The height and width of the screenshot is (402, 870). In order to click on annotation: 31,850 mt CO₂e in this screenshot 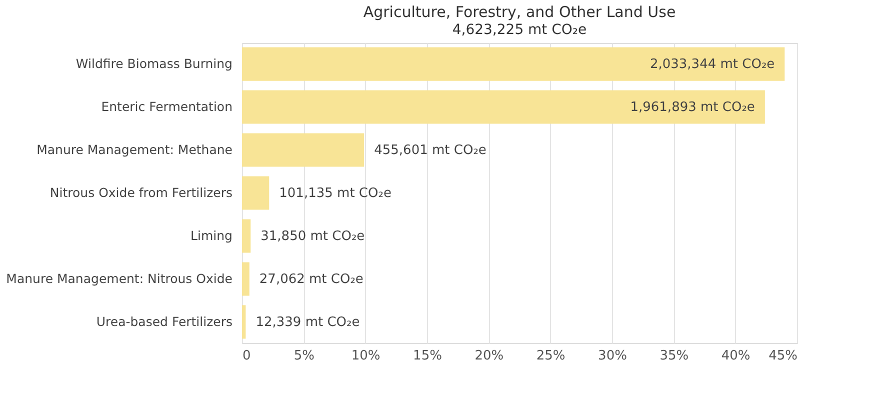, I will do `click(312, 236)`.